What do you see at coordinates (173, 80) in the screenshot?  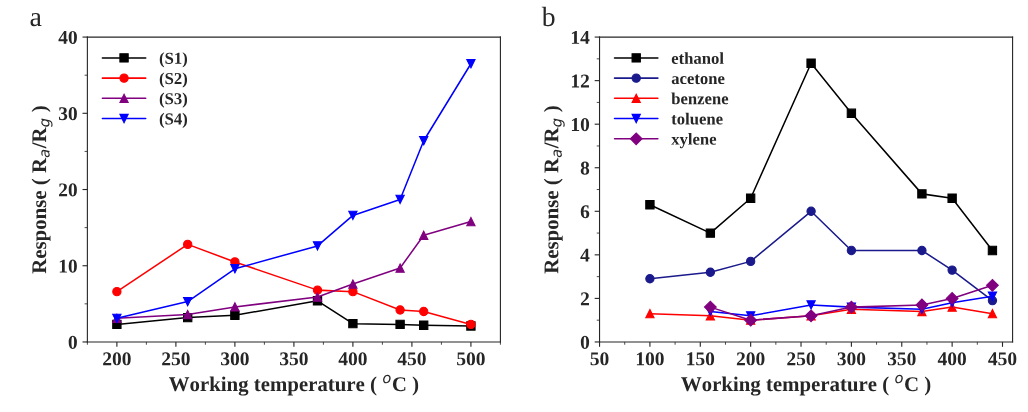 I see `legend-label: (S2)` at bounding box center [173, 80].